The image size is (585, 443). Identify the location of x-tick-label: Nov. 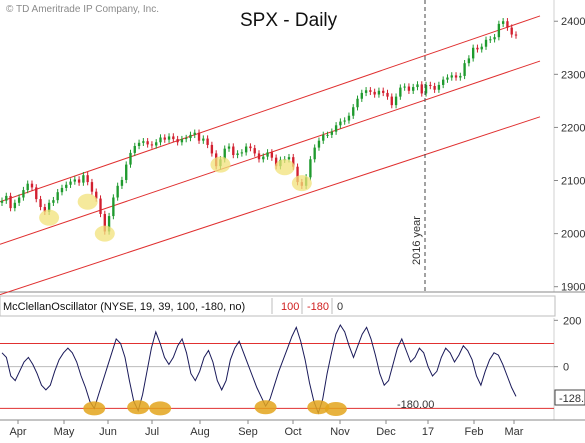
(340, 432).